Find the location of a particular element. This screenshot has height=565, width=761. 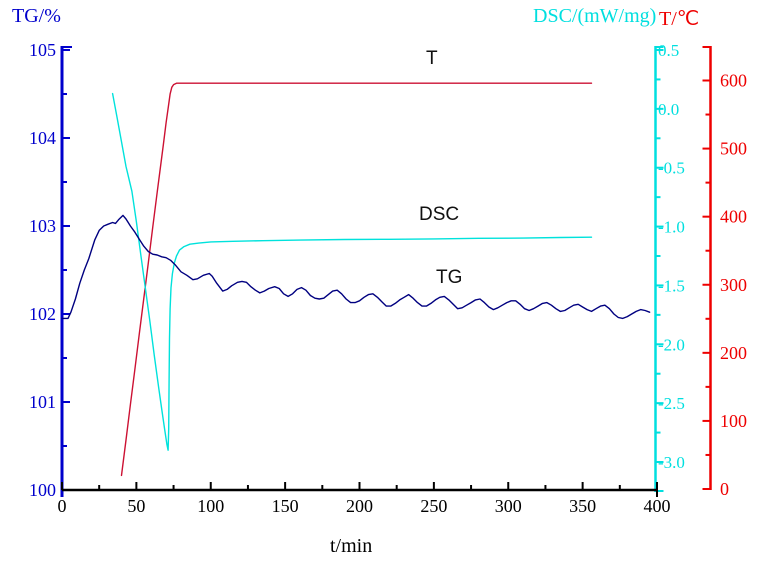

tick-label: 0.5 is located at coordinates (668, 50).